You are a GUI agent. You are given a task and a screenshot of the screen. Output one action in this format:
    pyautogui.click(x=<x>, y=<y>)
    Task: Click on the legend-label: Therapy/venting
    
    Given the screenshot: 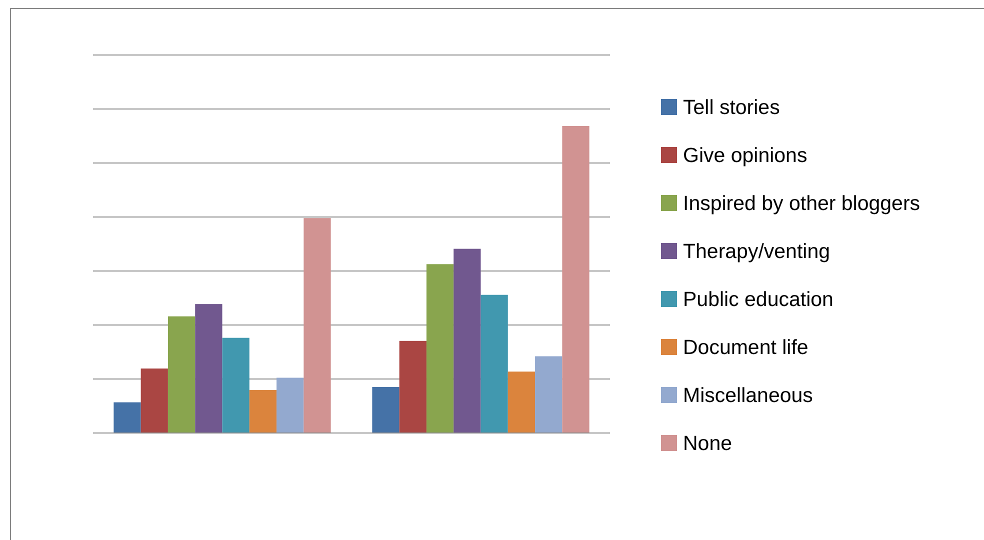 What is the action you would take?
    pyautogui.click(x=756, y=251)
    